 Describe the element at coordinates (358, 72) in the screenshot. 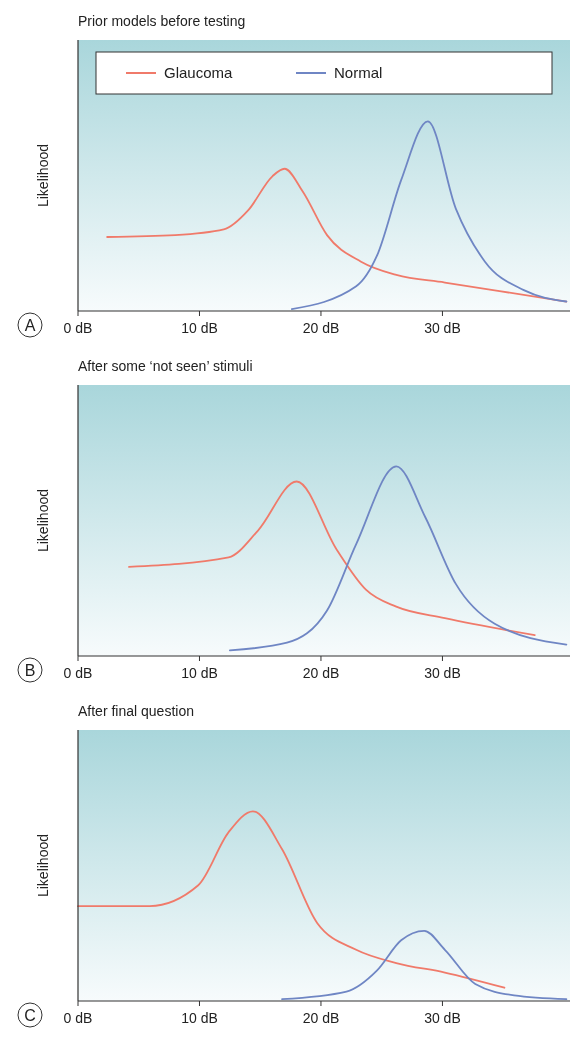

I see `legend-label: Normal` at that location.